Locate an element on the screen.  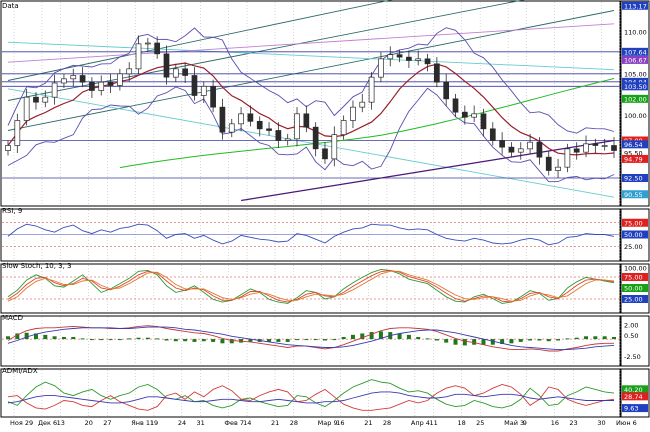
x-tick-label: Янв 11 is located at coordinates (142, 423).